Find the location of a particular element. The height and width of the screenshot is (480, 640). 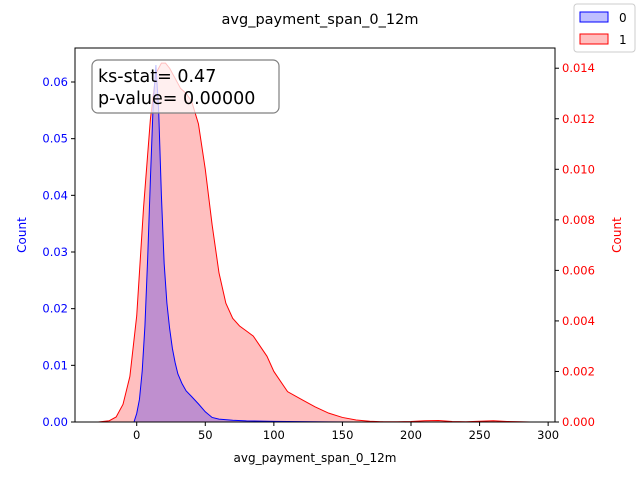

x-tick-label: 50 is located at coordinates (205, 435).